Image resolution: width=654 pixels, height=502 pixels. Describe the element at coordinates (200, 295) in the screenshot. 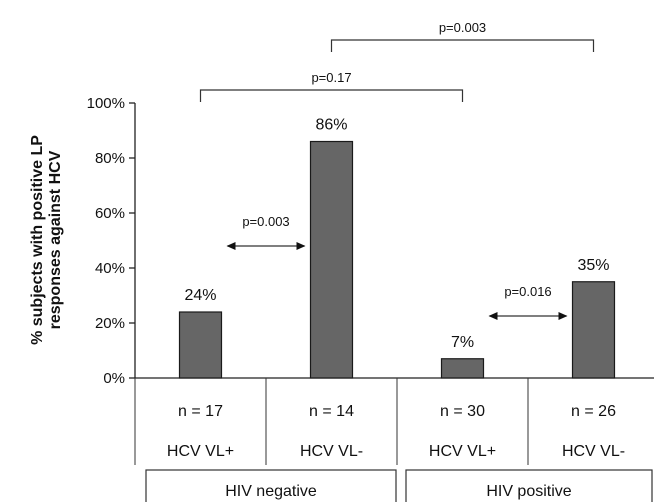

I see `data-label: 24%` at that location.